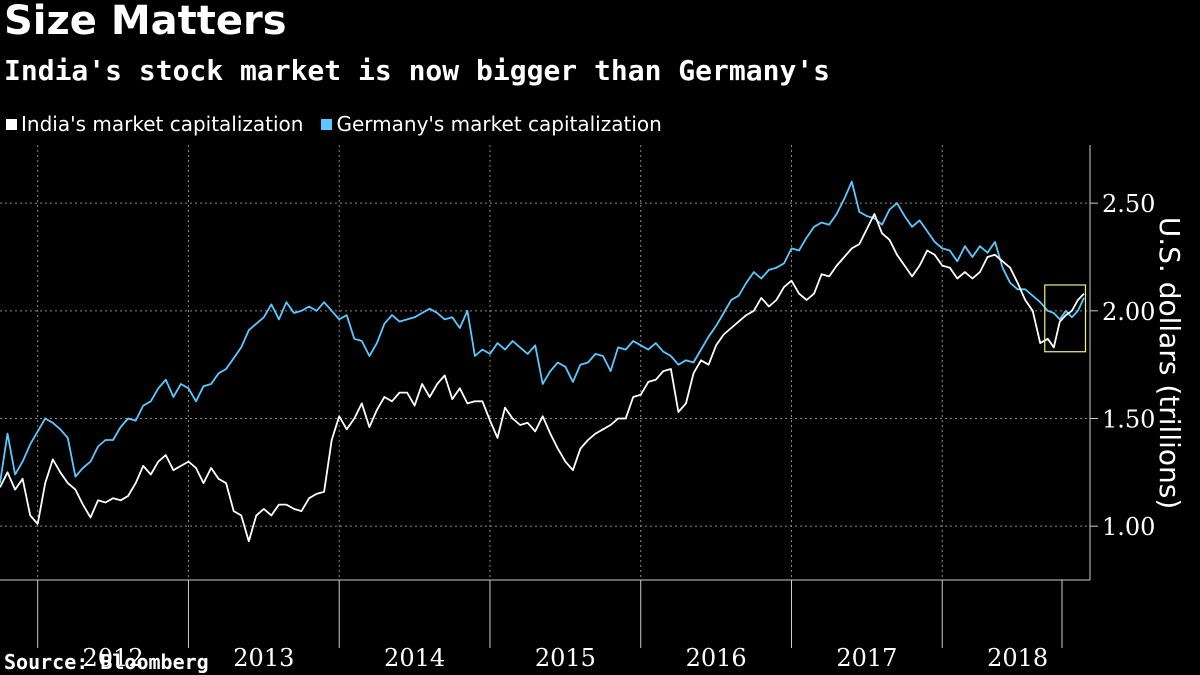  I want to click on x-tick-label: 2017, so click(866, 658).